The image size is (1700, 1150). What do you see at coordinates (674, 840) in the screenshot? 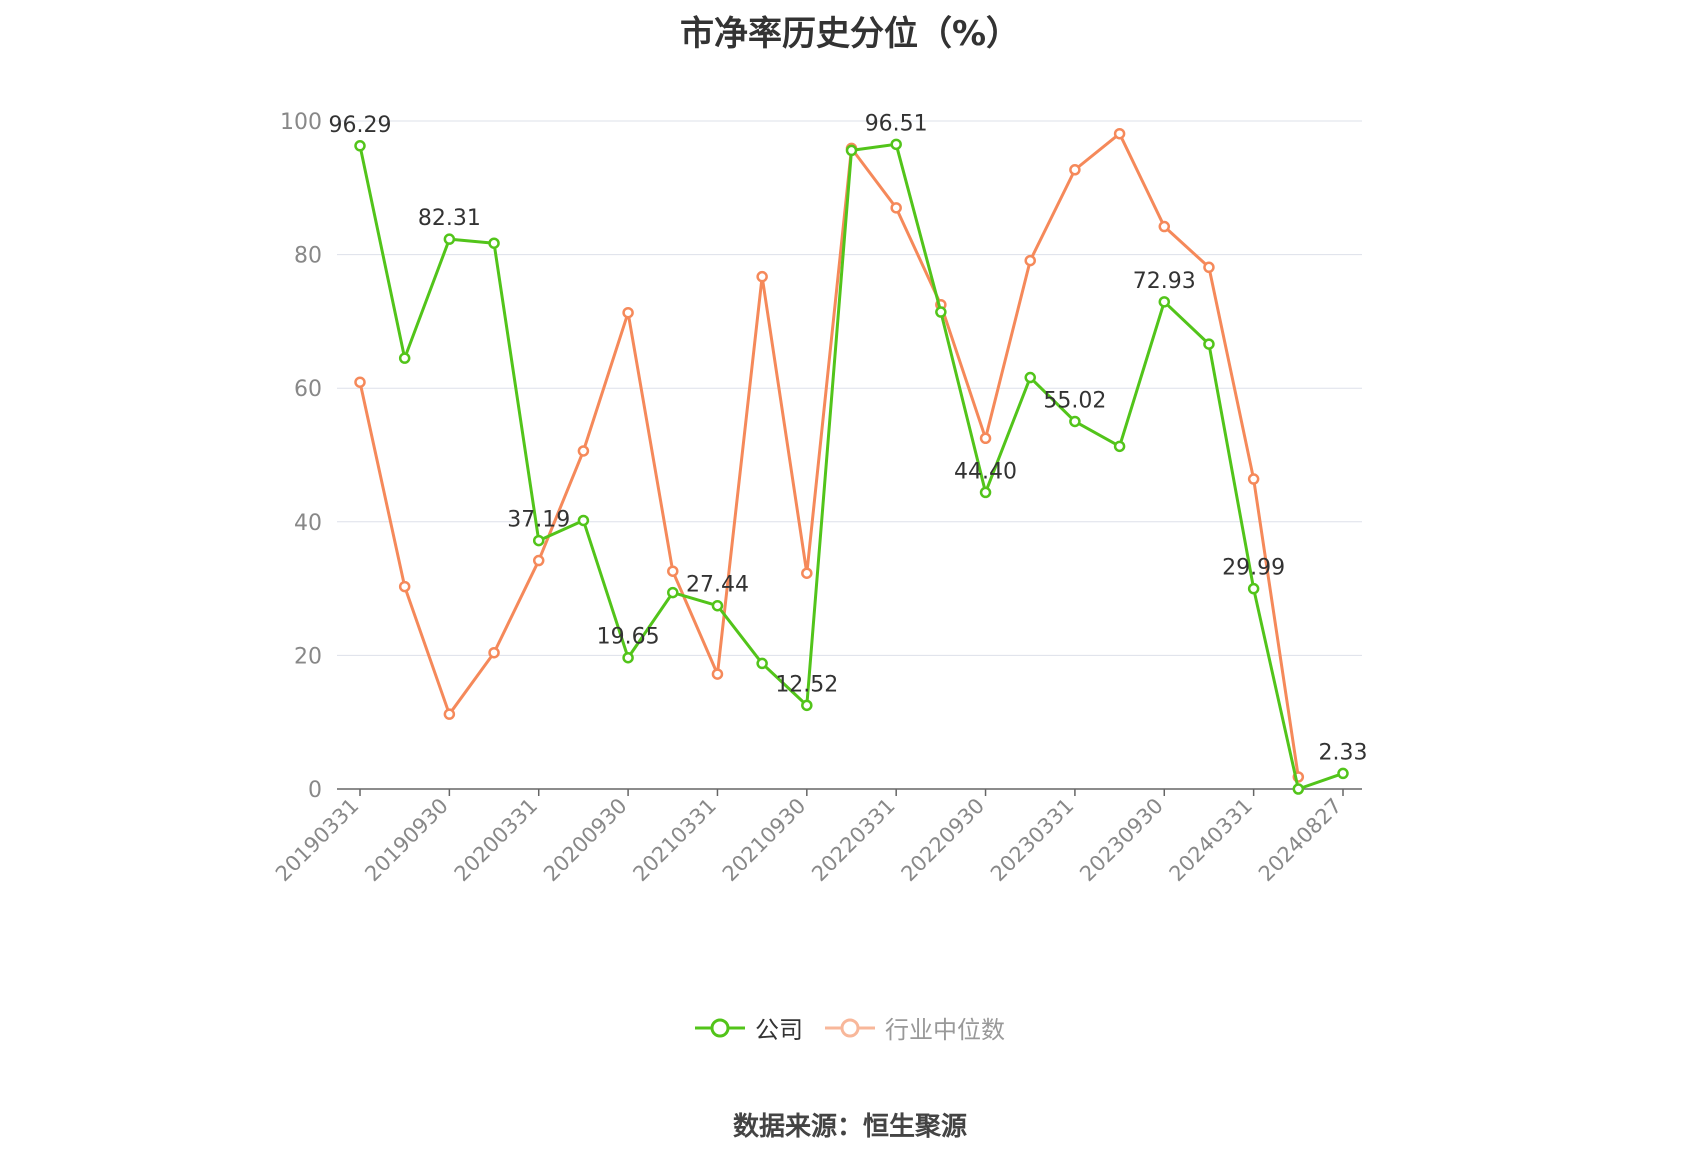
I see `x-tick-label: 20210331` at bounding box center [674, 840].